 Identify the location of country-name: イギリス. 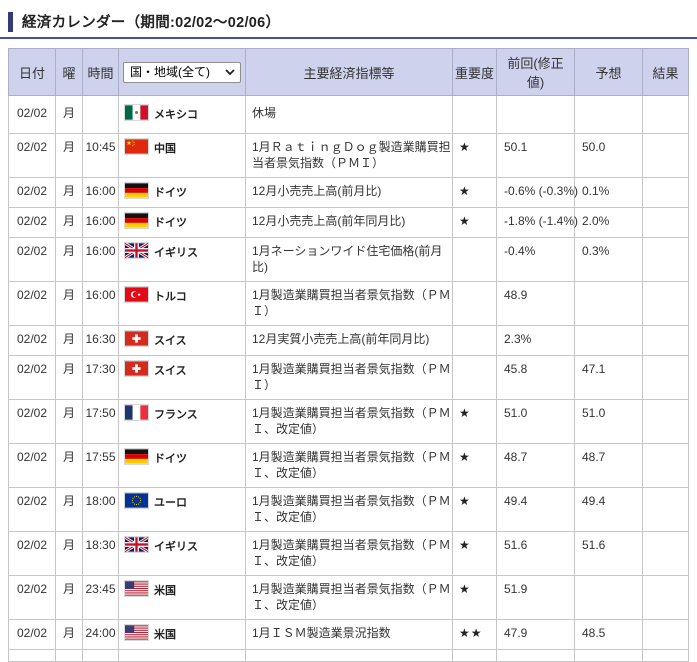
(176, 253).